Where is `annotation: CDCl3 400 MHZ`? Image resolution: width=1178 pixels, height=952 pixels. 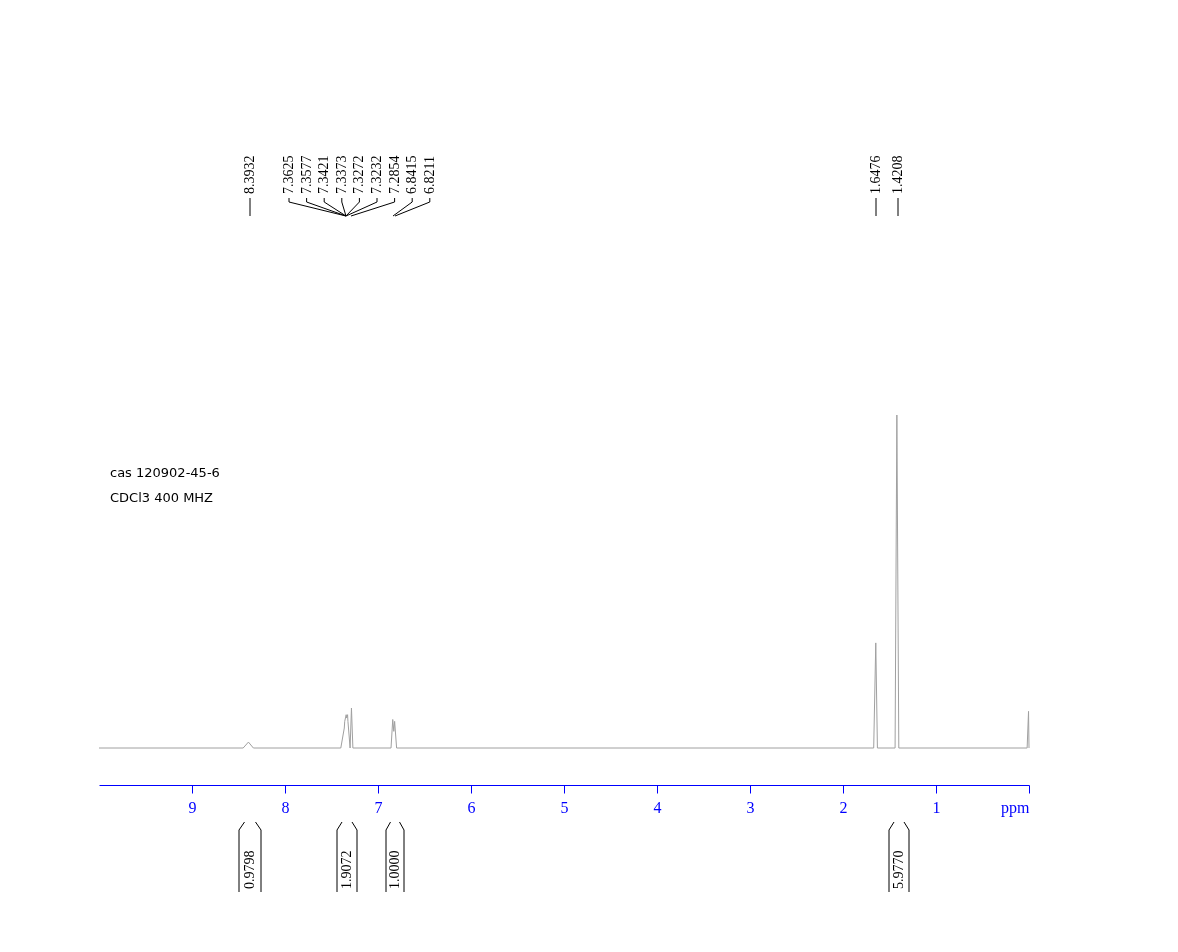 annotation: CDCl3 400 MHZ is located at coordinates (162, 497).